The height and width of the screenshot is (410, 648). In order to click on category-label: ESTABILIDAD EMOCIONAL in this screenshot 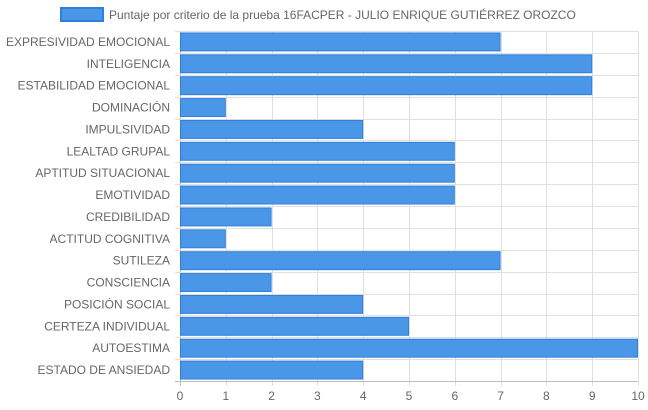, I will do `click(94, 86)`.